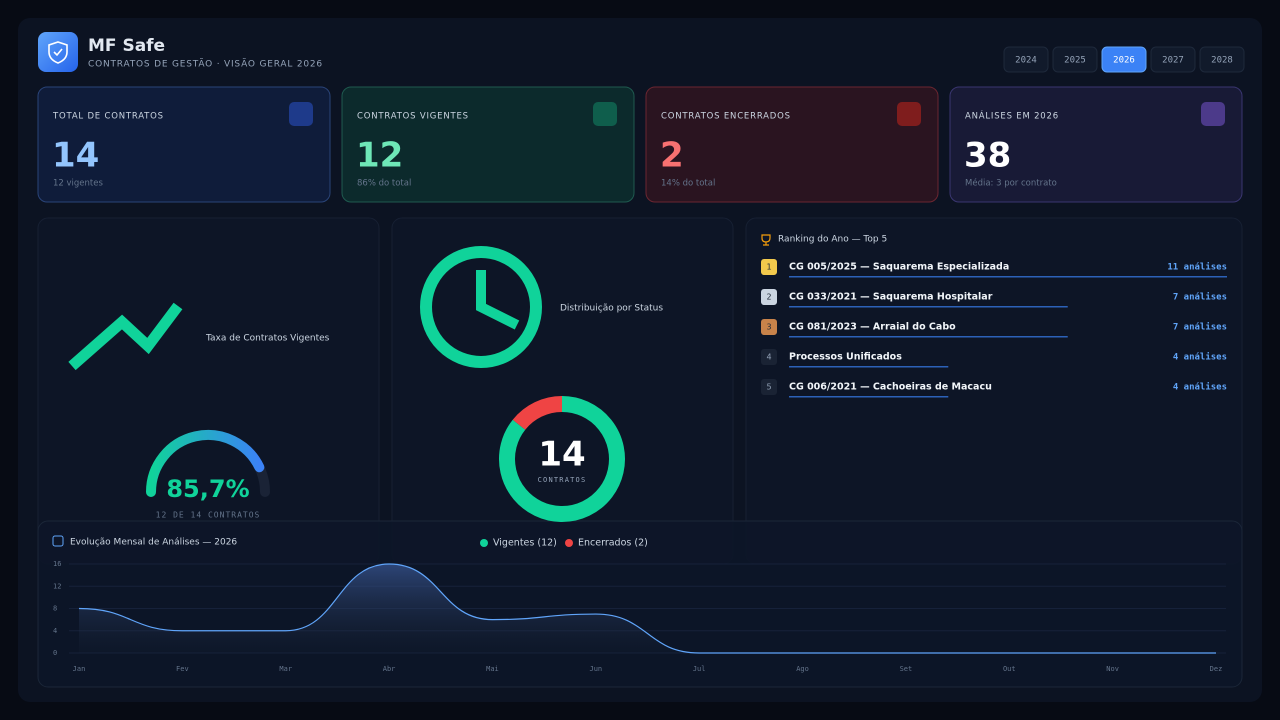 Image resolution: width=1280 pixels, height=720 pixels. I want to click on x-tick-label: Fev, so click(182, 669).